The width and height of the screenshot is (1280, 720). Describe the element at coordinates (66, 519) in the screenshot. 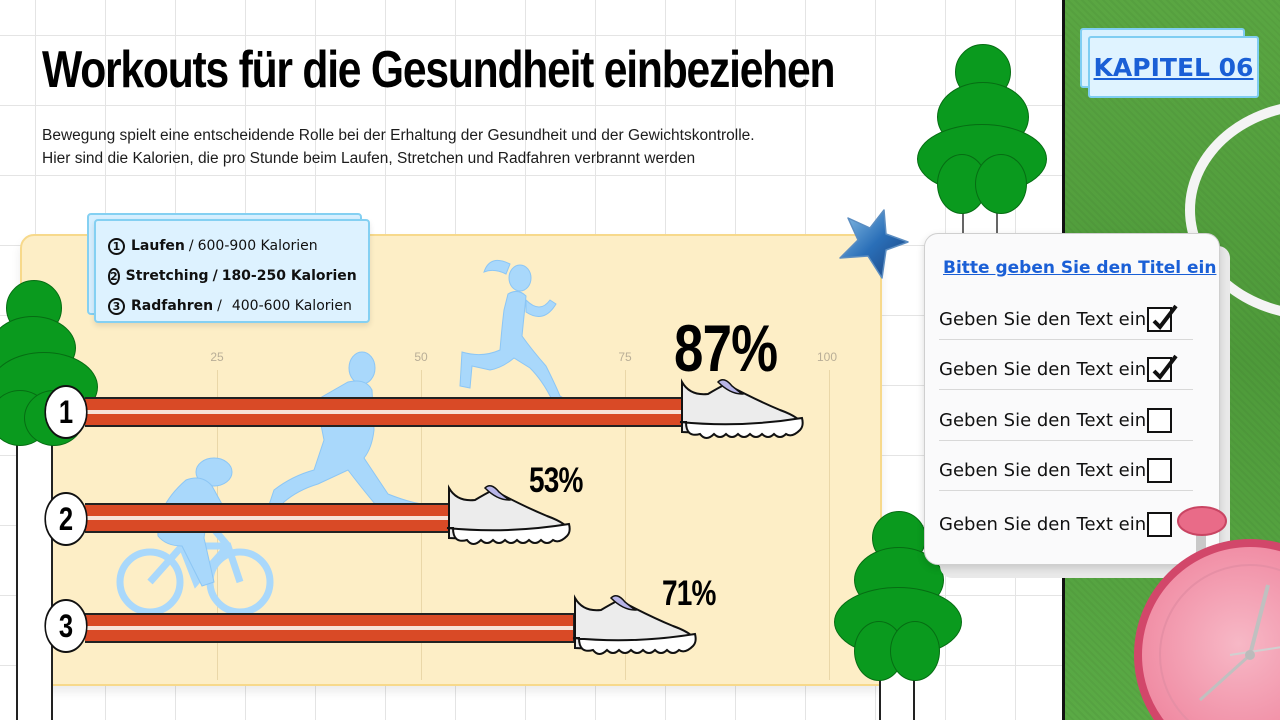

I see `bar-number-badge: 2` at that location.